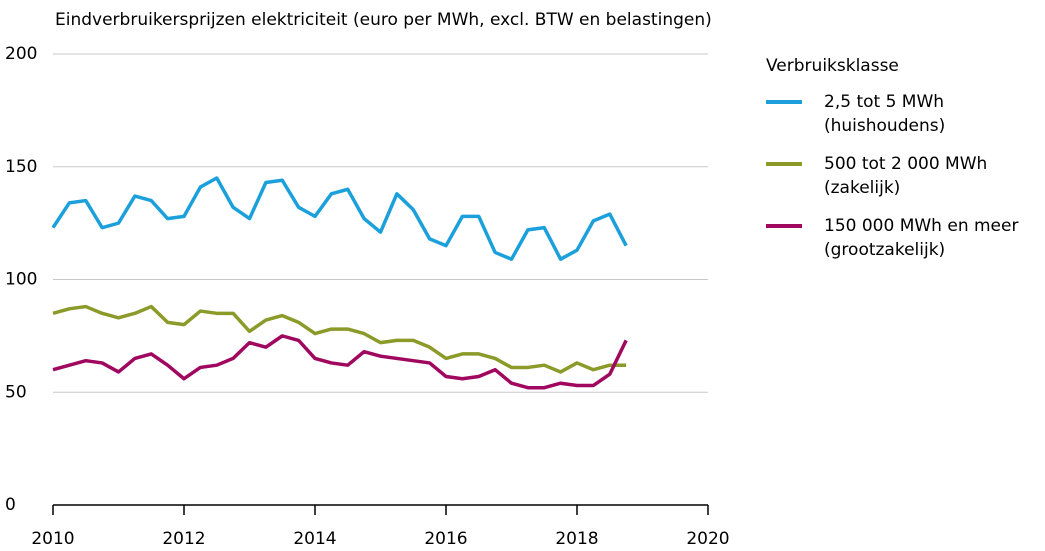 Image resolution: width=1045 pixels, height=551 pixels. I want to click on x-tick-label: 2016, so click(445, 539).